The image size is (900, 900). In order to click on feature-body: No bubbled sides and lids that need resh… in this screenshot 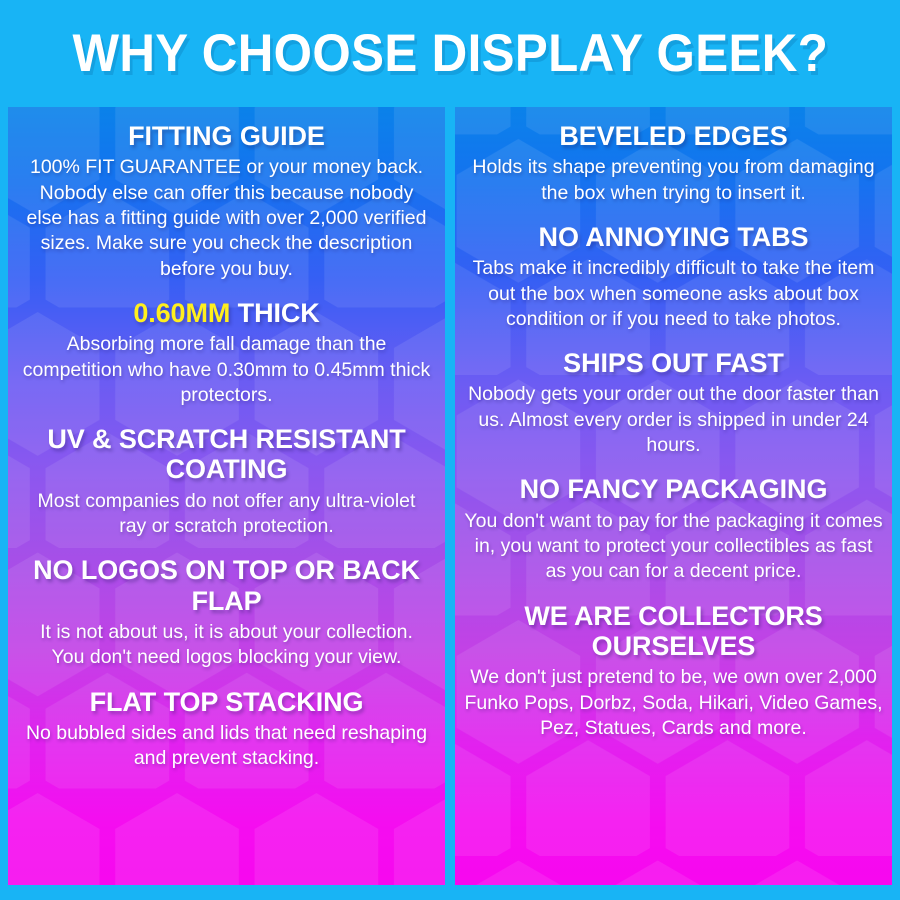, I will do `click(226, 745)`.